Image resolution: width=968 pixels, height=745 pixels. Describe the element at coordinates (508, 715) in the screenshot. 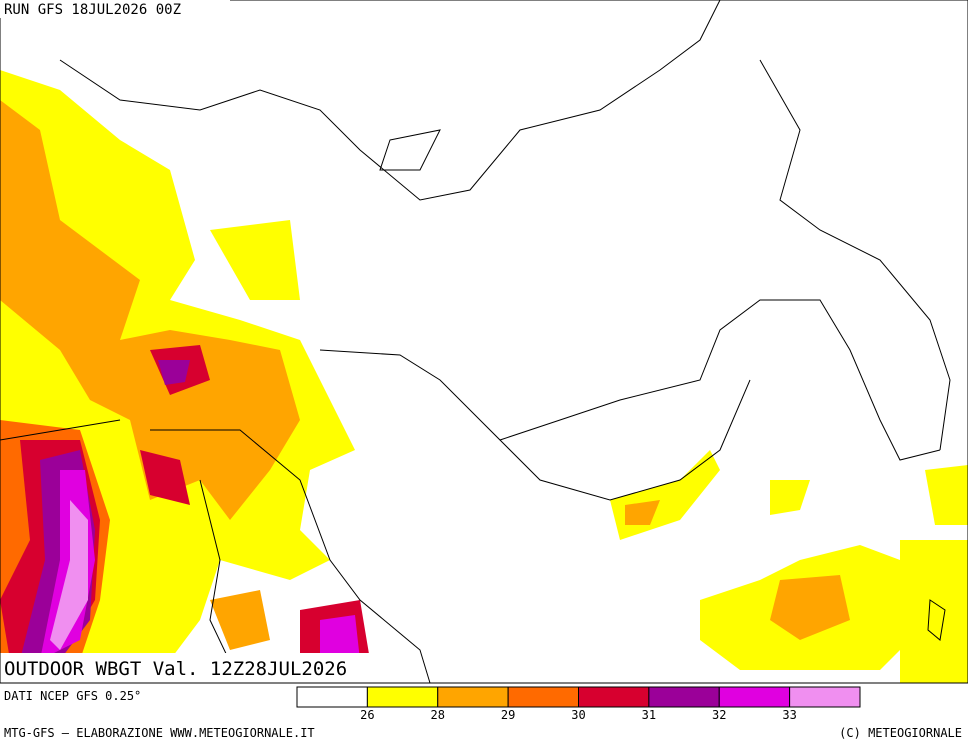

I see `colorbar-label: 29` at that location.